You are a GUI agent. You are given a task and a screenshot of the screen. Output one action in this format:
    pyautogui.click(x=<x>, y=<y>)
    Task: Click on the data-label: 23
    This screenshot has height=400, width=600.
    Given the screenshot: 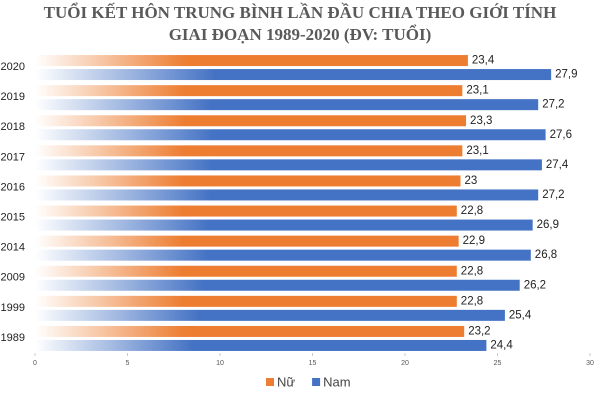 What is the action you would take?
    pyautogui.click(x=471, y=181)
    